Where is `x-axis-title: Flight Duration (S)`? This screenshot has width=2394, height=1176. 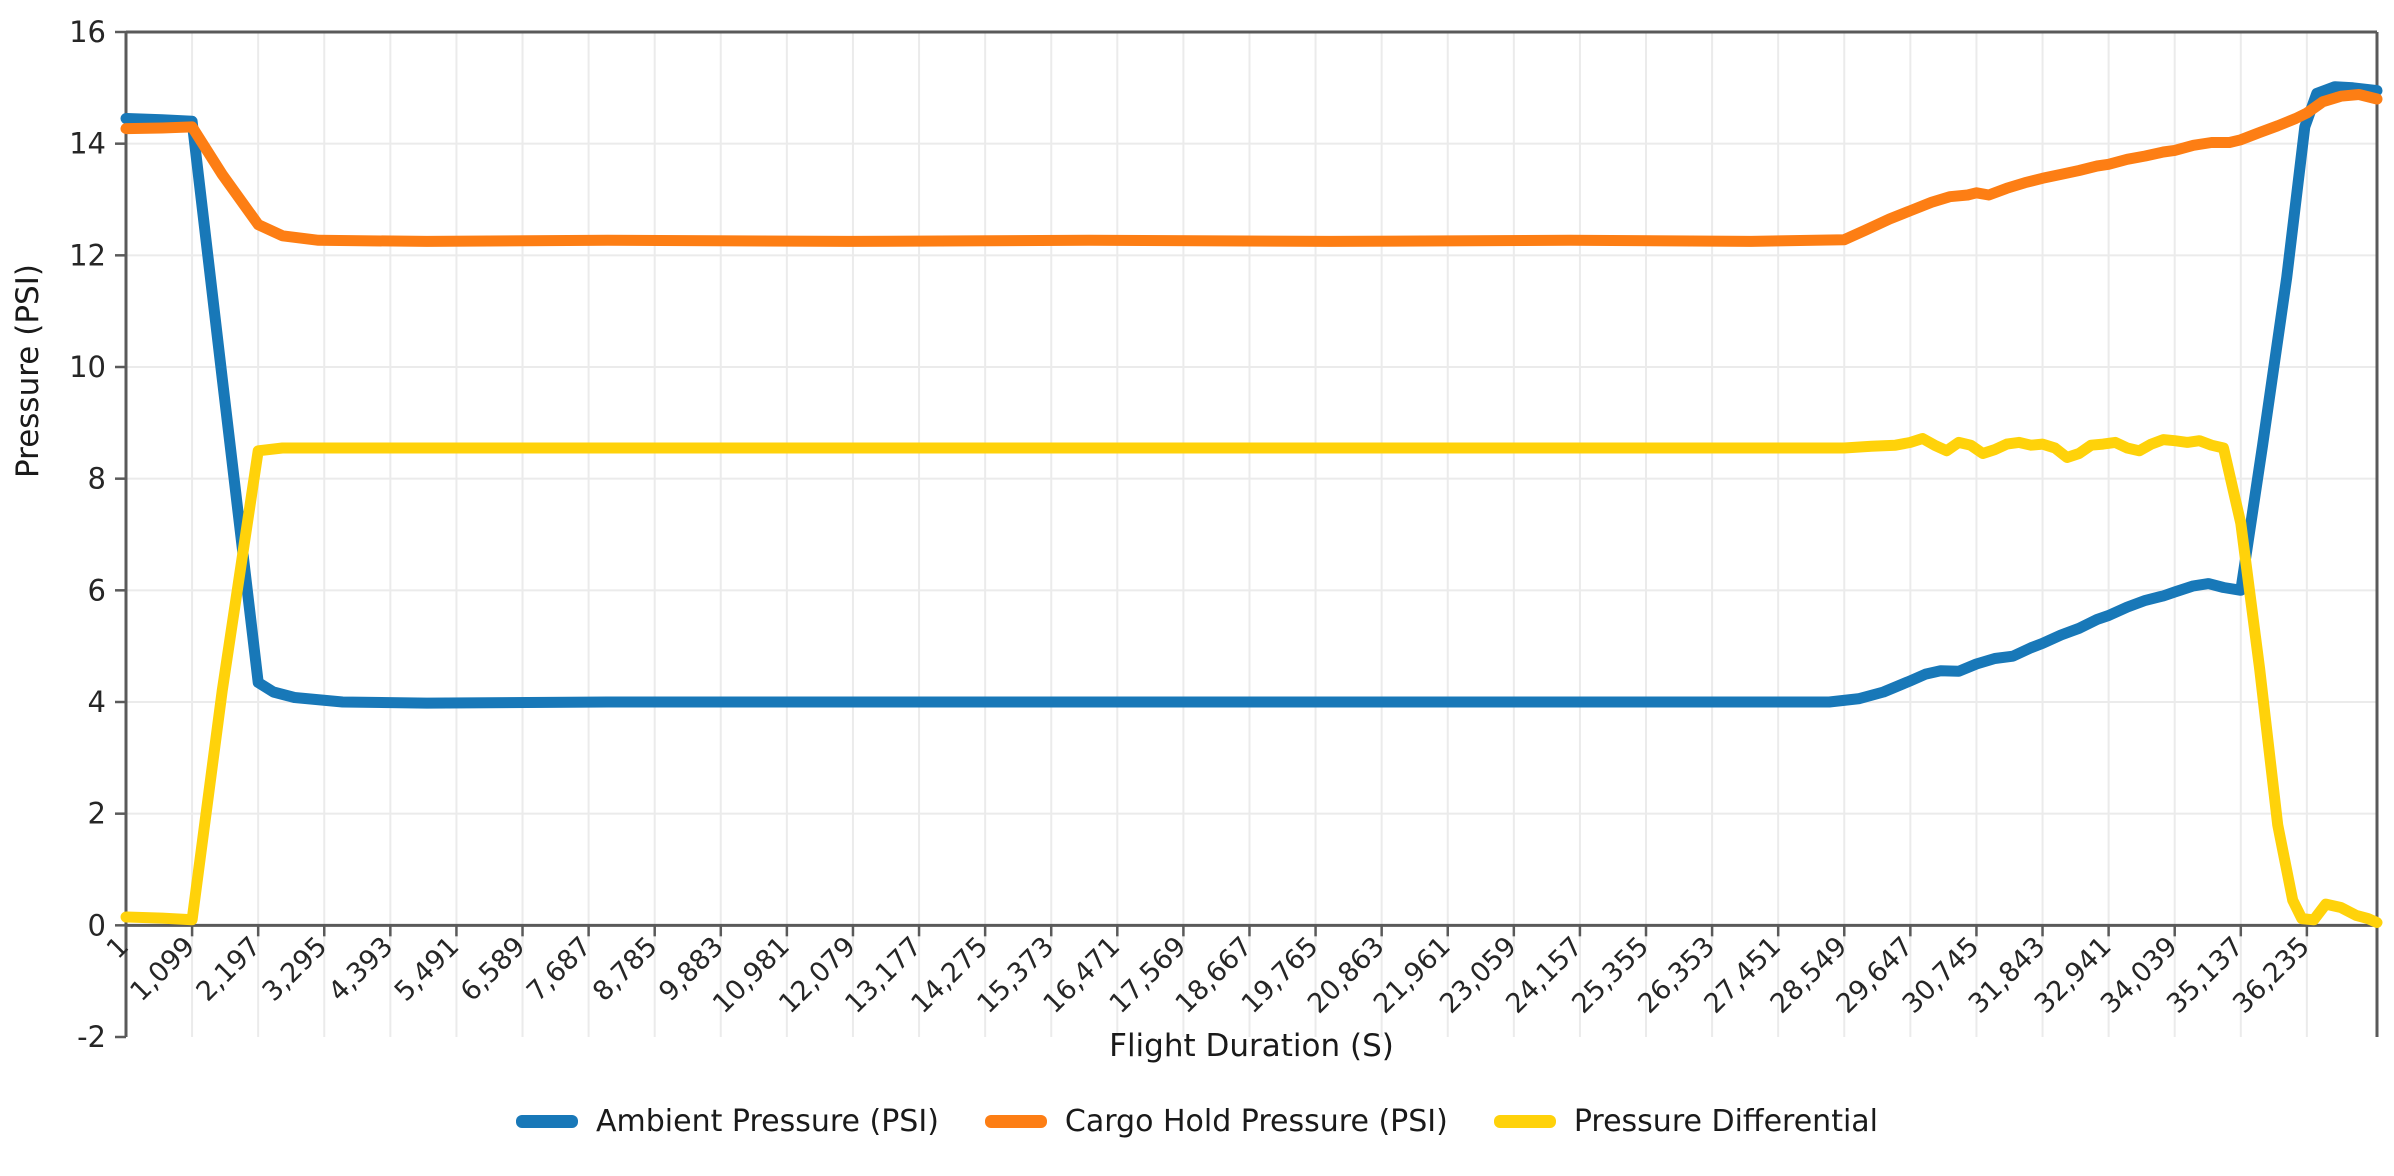 x-axis-title: Flight Duration (S) is located at coordinates (1251, 1046).